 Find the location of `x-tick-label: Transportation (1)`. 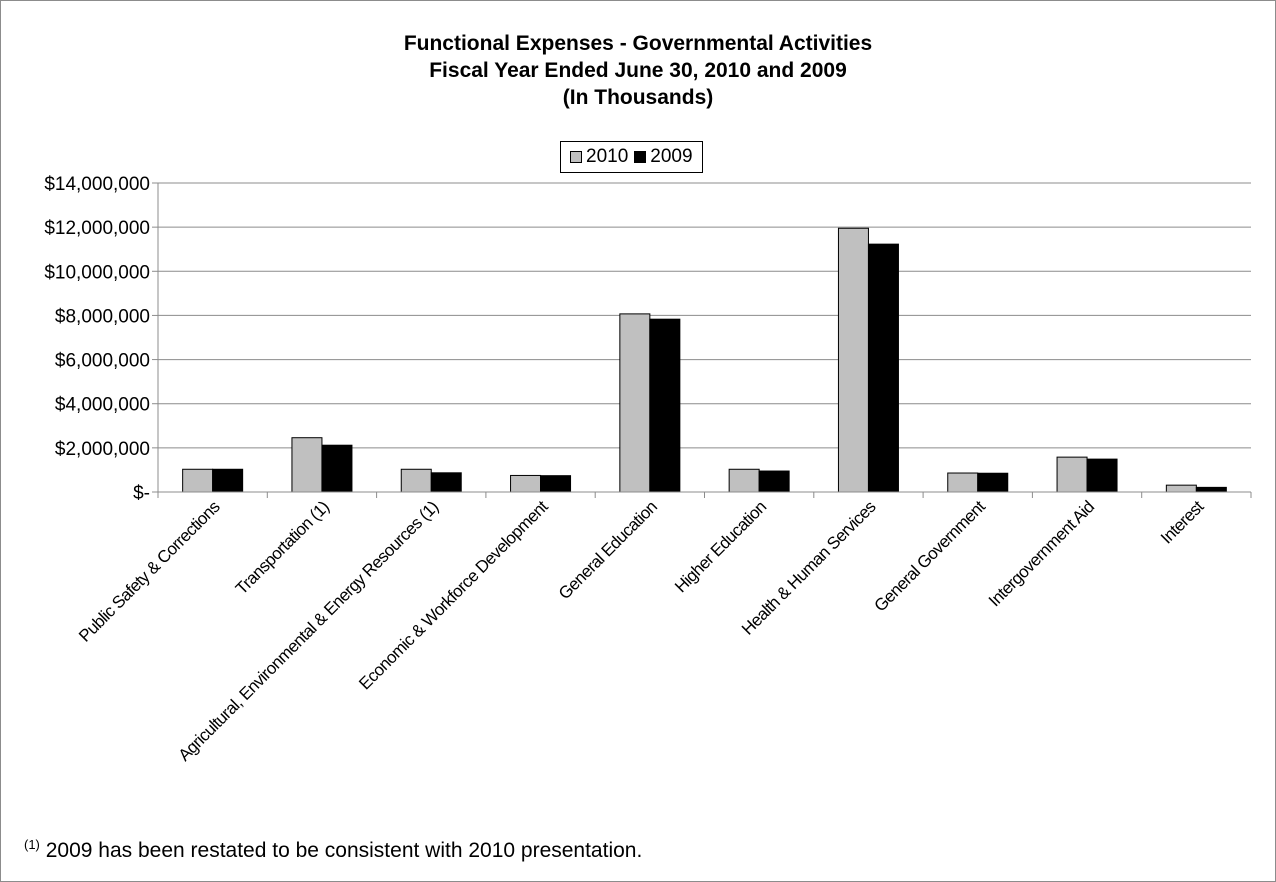

x-tick-label: Transportation (1) is located at coordinates (282, 547).